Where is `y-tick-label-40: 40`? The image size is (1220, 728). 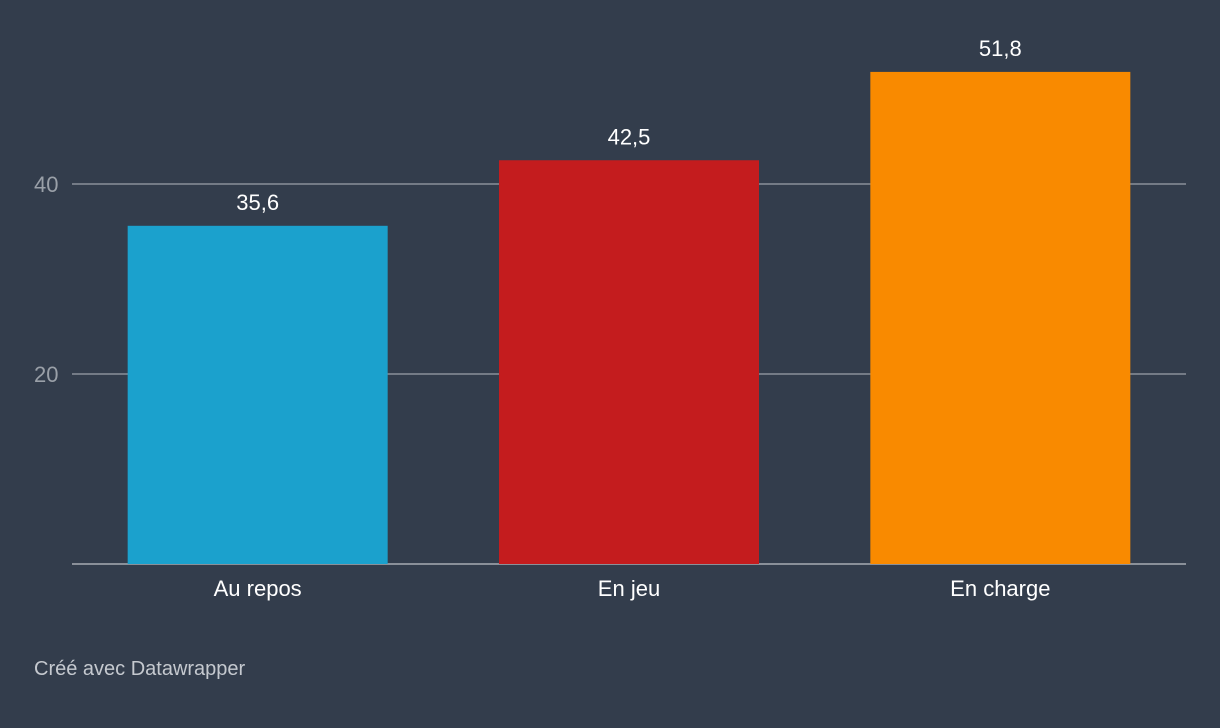 y-tick-label-40: 40 is located at coordinates (46, 184).